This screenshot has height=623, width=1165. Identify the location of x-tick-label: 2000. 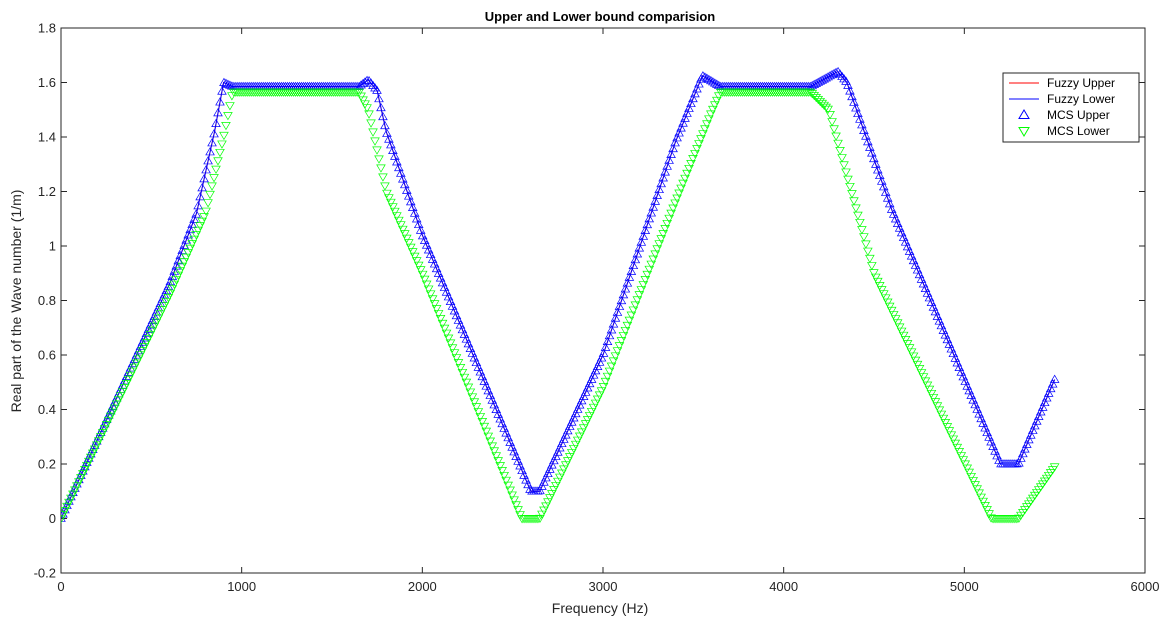
(422, 586).